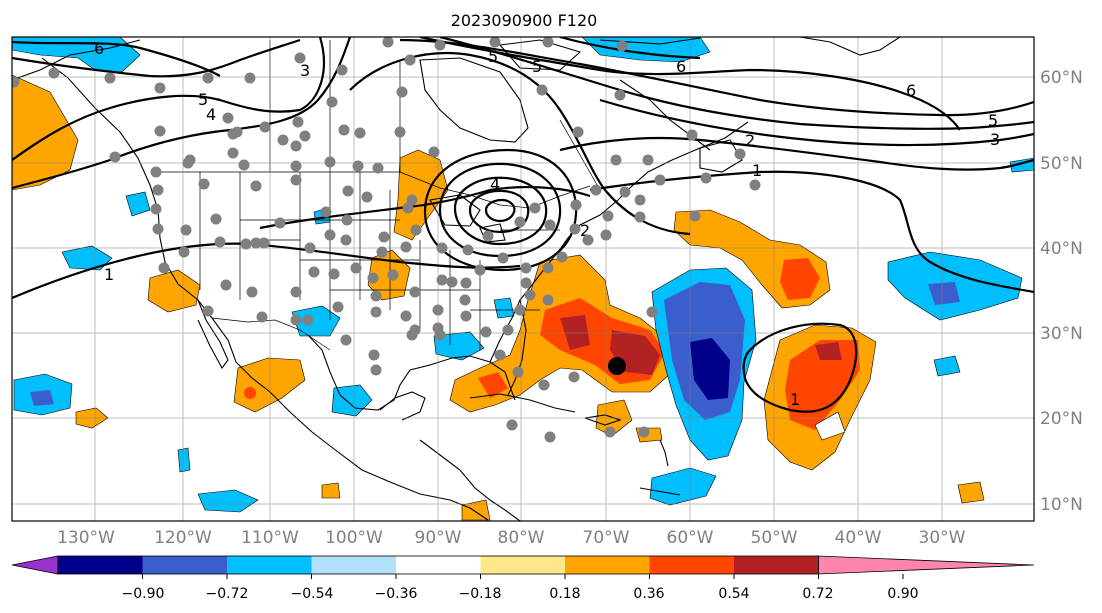  Describe the element at coordinates (830, 426) in the screenshot. I see `east-atlantic-hole` at that location.